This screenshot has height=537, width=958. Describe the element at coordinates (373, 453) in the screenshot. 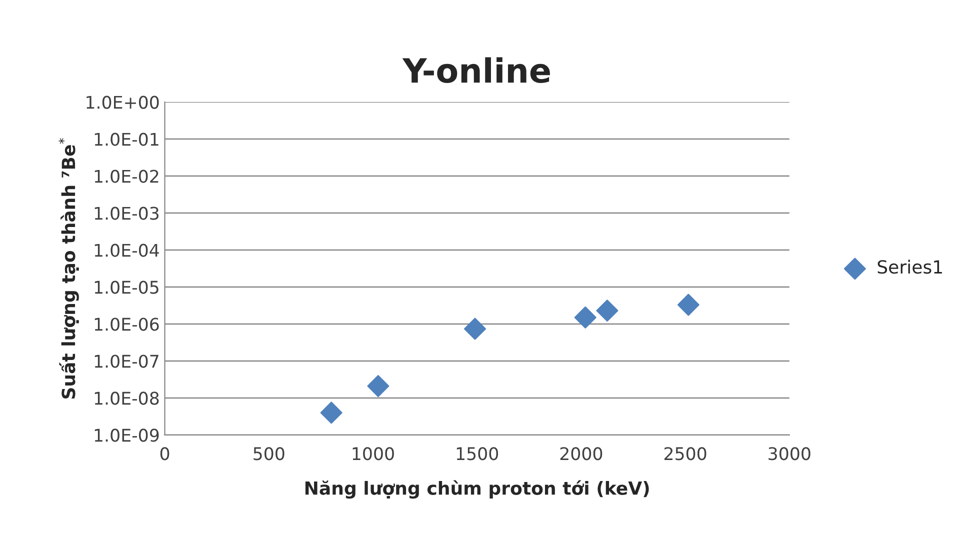

I see `x-tick-label: 1000` at that location.